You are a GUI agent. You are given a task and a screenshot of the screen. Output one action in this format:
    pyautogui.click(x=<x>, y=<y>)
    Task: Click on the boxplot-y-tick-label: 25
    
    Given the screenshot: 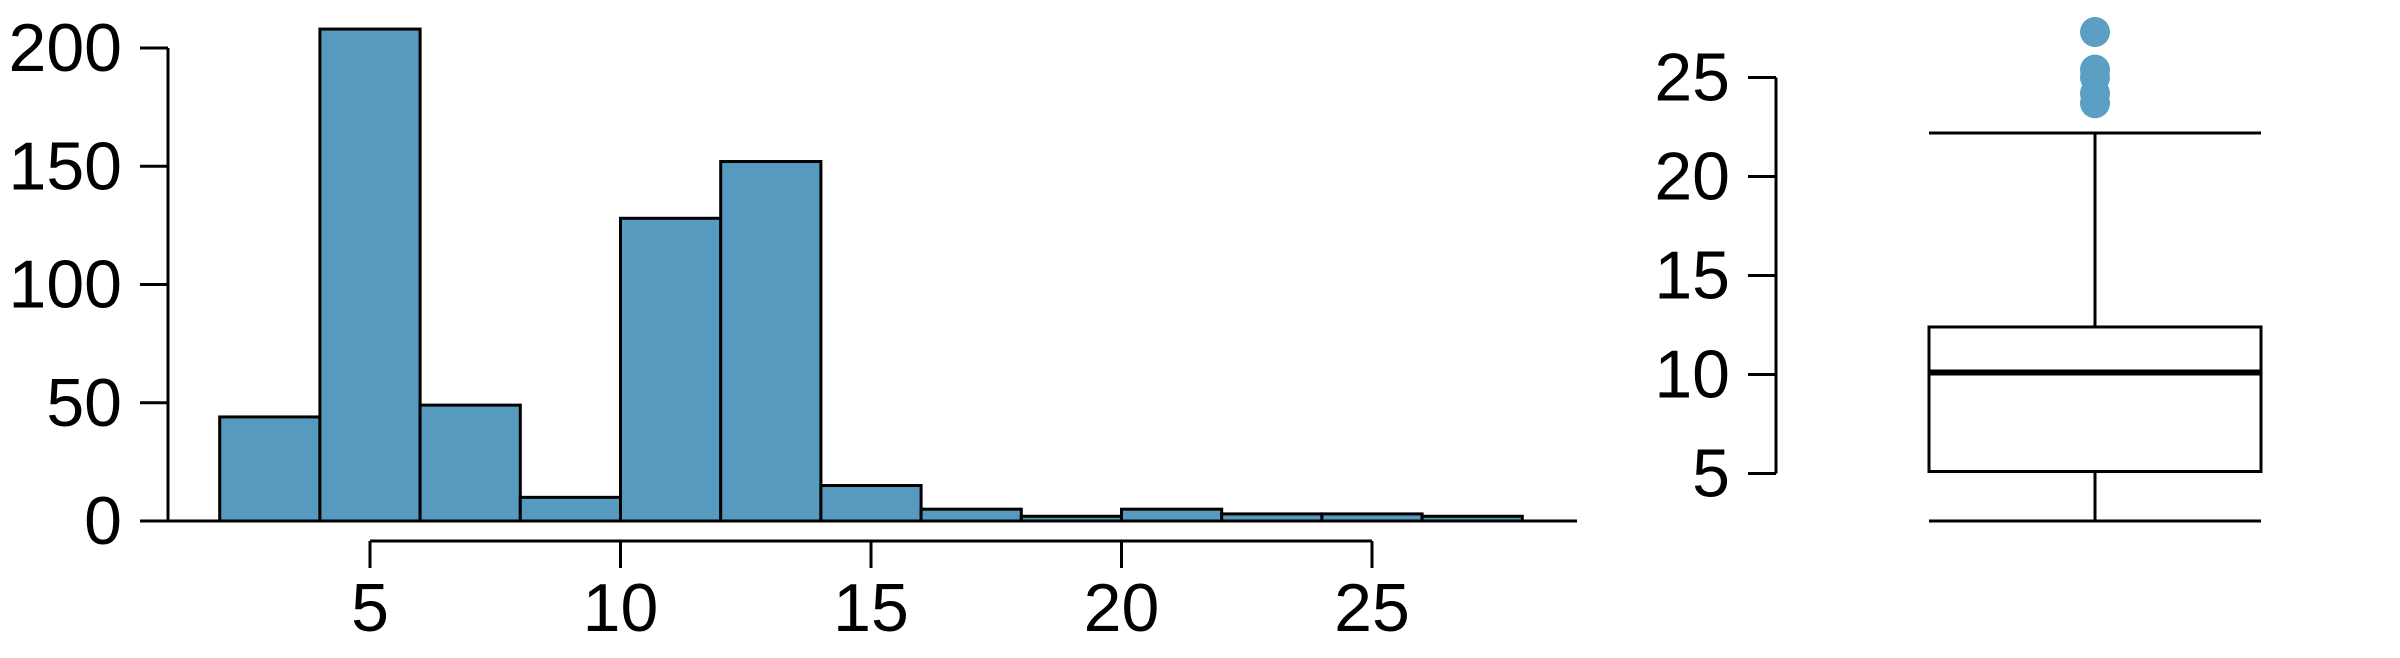 What is the action you would take?
    pyautogui.click(x=1692, y=78)
    